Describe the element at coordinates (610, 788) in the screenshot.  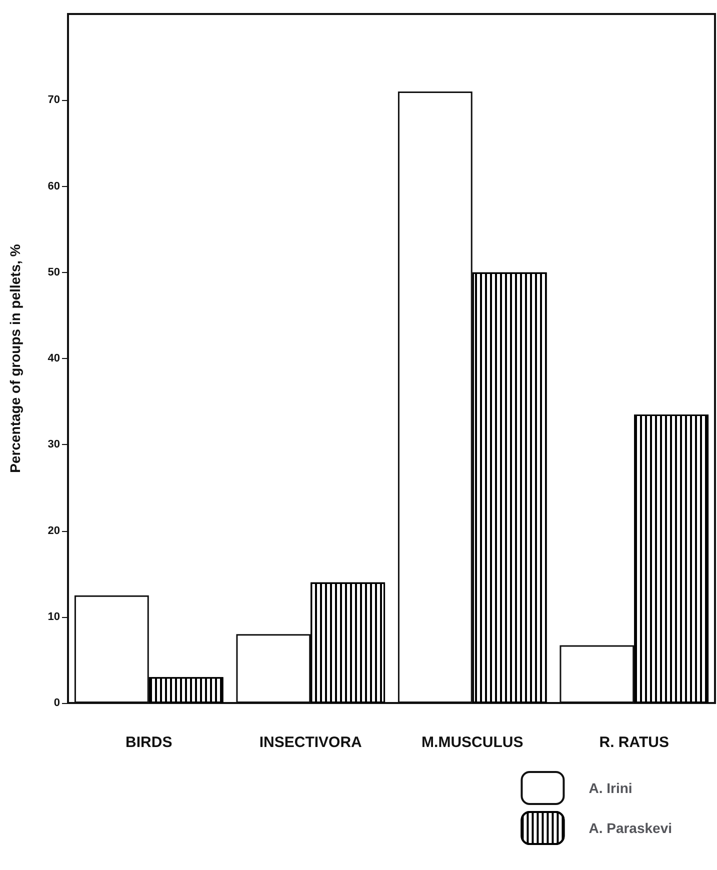
I see `legend-label: A. Irini` at that location.